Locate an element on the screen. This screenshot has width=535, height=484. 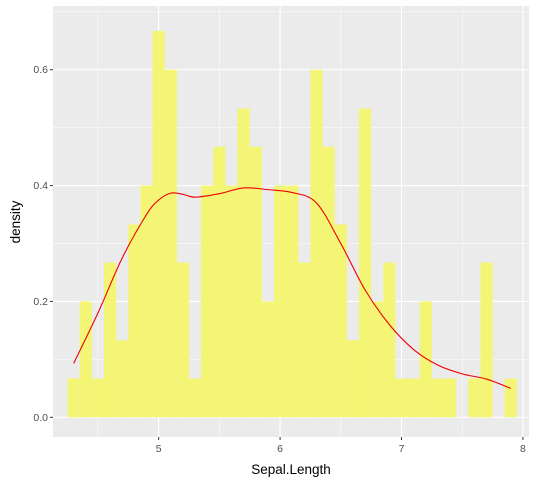
y-axis-title: density is located at coordinates (15, 221).